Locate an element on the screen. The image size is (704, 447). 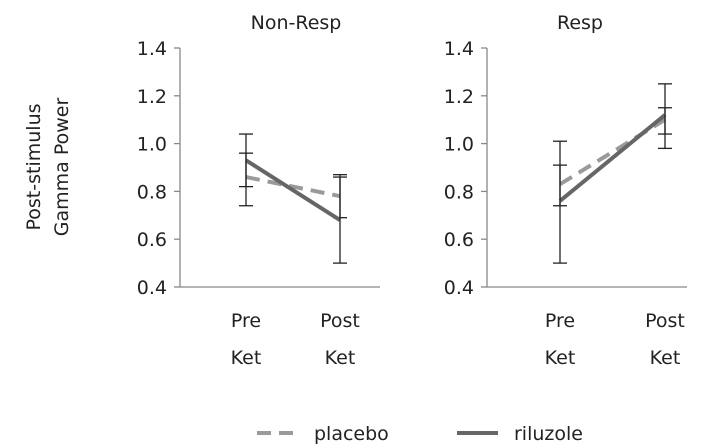
series-line-placebo is located at coordinates (293, 187).